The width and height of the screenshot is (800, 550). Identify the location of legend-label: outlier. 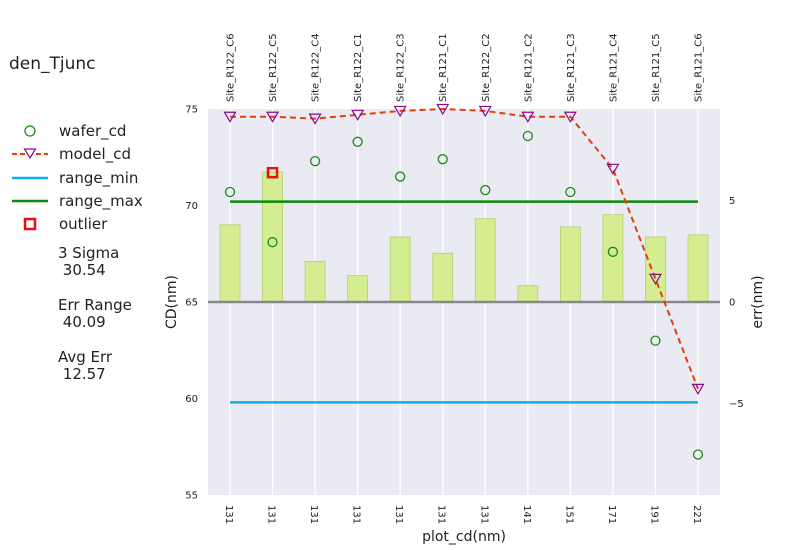
(83, 224).